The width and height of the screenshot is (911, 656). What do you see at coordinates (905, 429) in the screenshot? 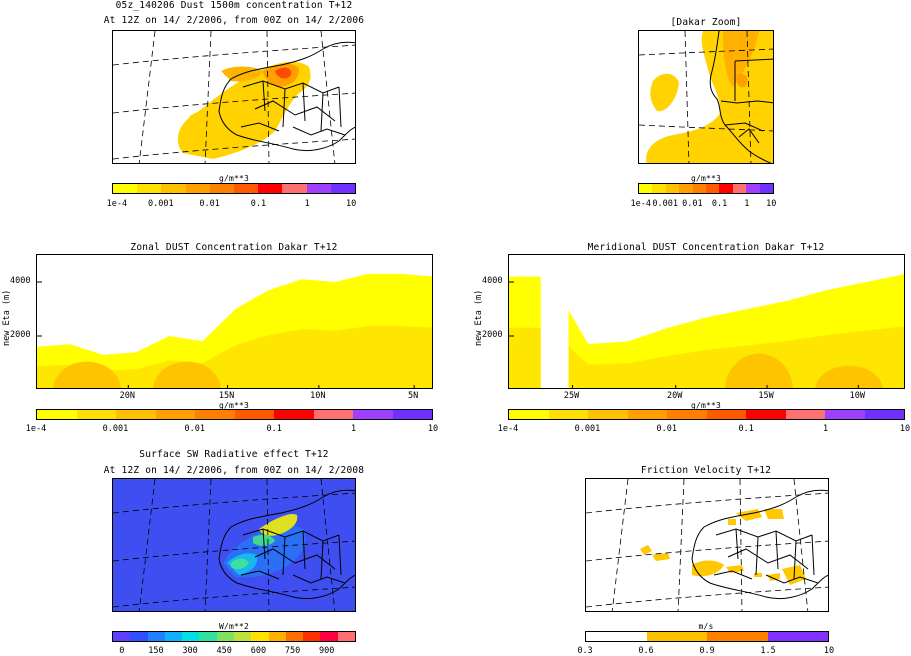
I see `cb-meridional-tick-label: 10` at bounding box center [905, 429].